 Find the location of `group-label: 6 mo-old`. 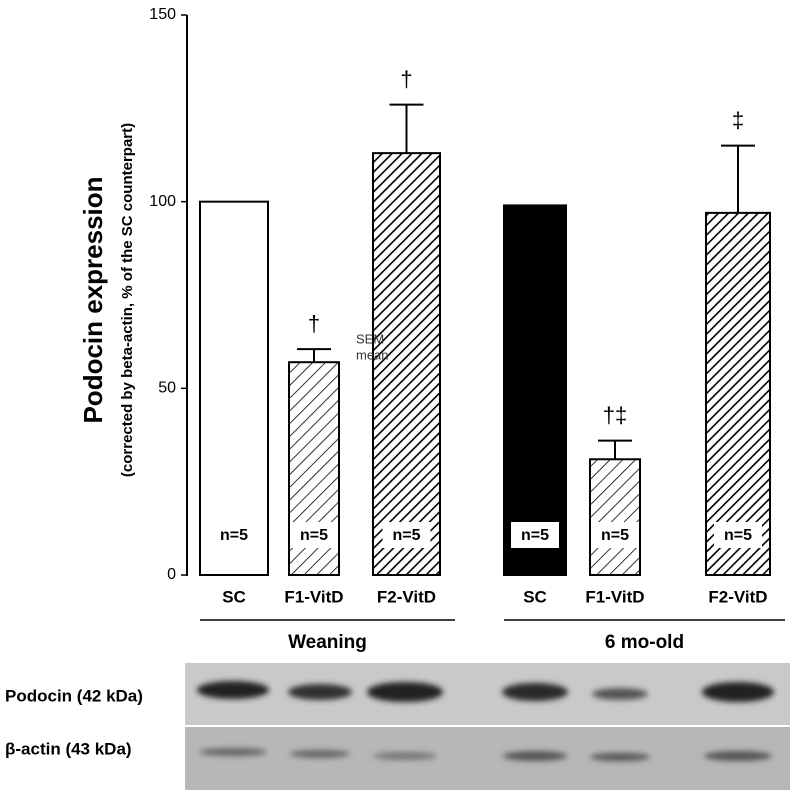

group-label: 6 mo-old is located at coordinates (644, 642).